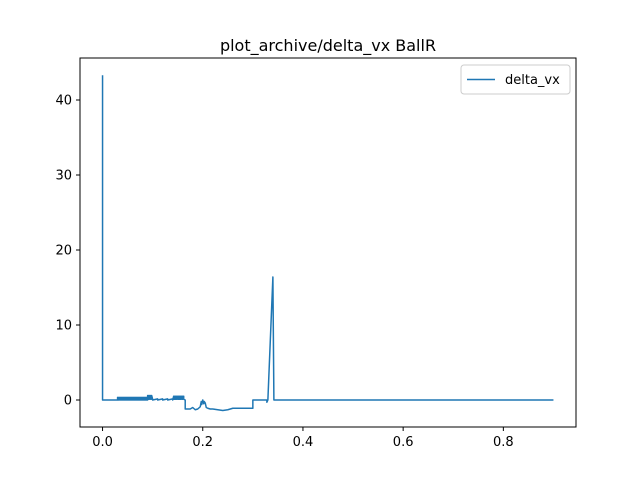  I want to click on y-axis: 0 10 20 30 40, so click(67, 251).